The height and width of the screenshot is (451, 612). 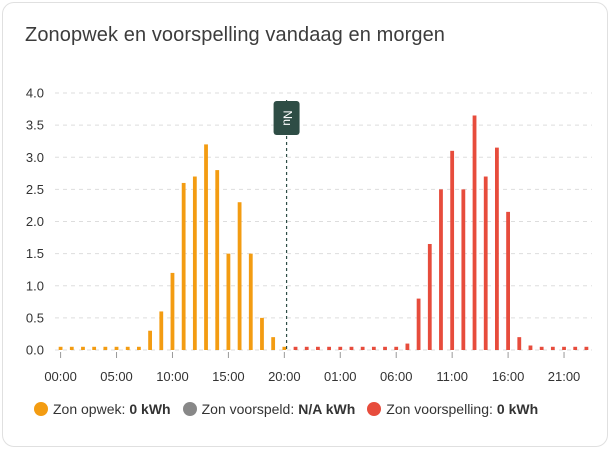 I want to click on y-tick-label: 3.5, so click(x=35, y=125).